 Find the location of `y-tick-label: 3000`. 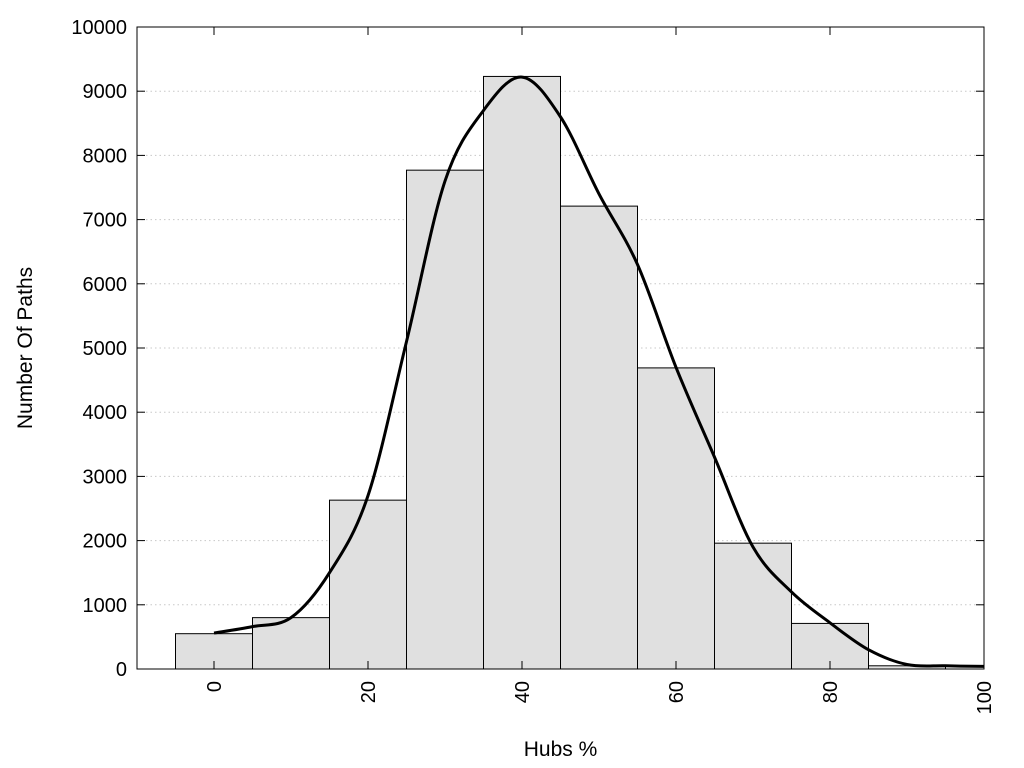

y-tick-label: 3000 is located at coordinates (105, 477).